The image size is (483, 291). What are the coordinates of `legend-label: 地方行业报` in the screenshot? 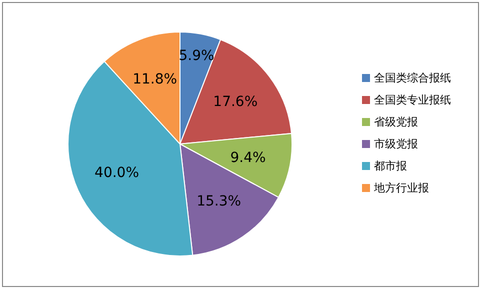 It's located at (401, 188).